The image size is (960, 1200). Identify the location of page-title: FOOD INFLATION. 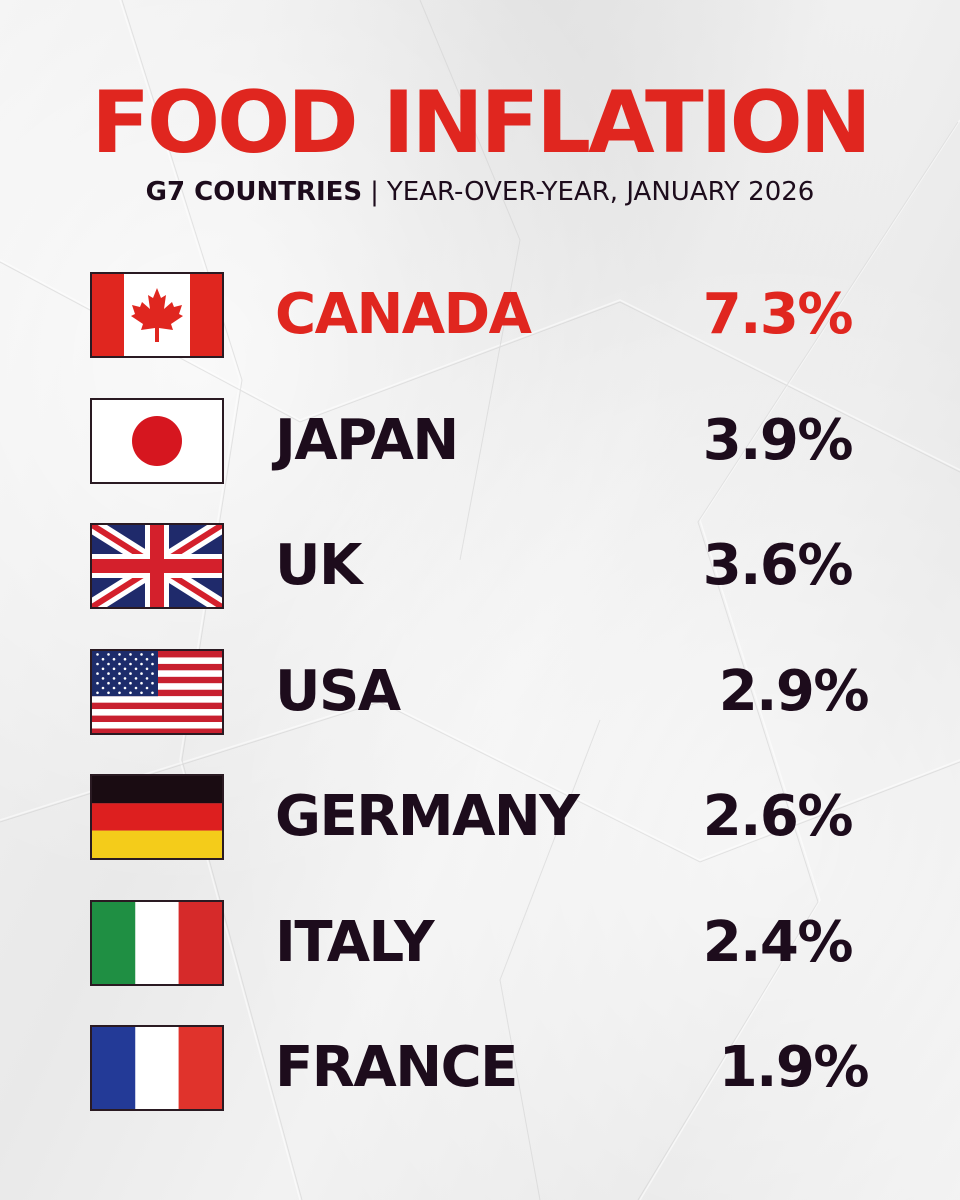
(481, 123).